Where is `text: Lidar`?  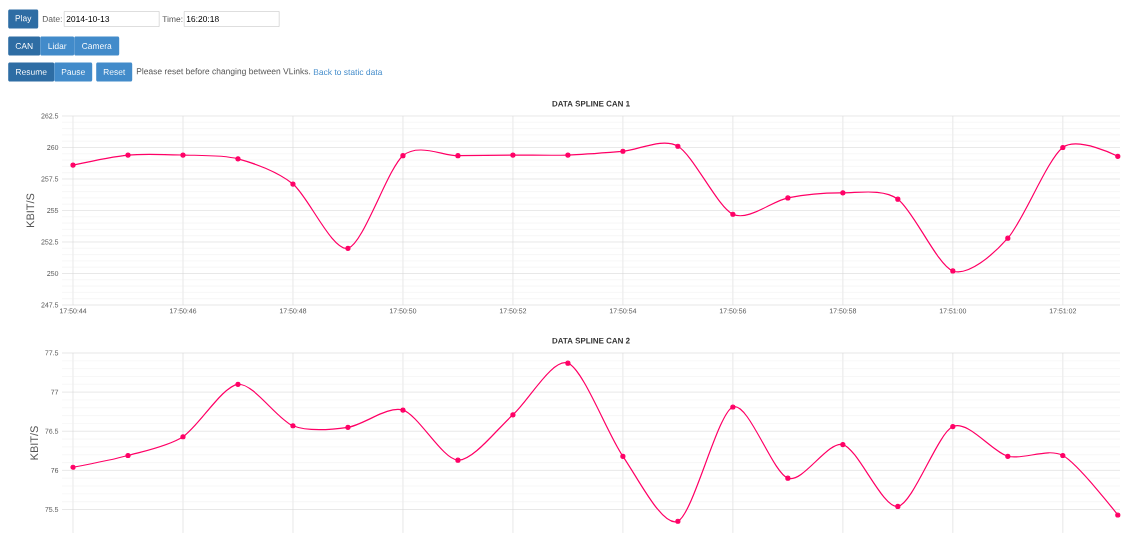
text: Lidar is located at coordinates (57, 46).